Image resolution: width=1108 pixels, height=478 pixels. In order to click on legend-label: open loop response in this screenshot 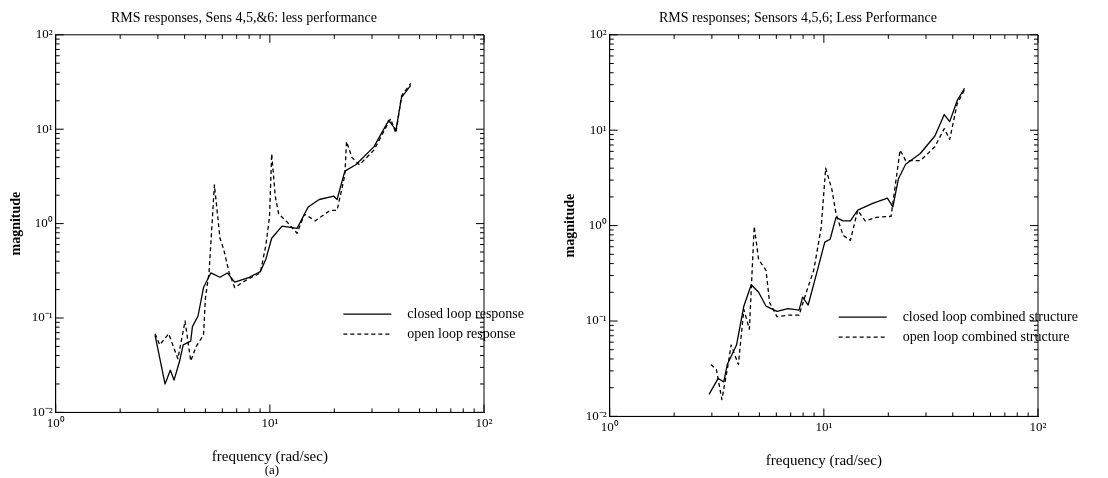, I will do `click(461, 333)`.